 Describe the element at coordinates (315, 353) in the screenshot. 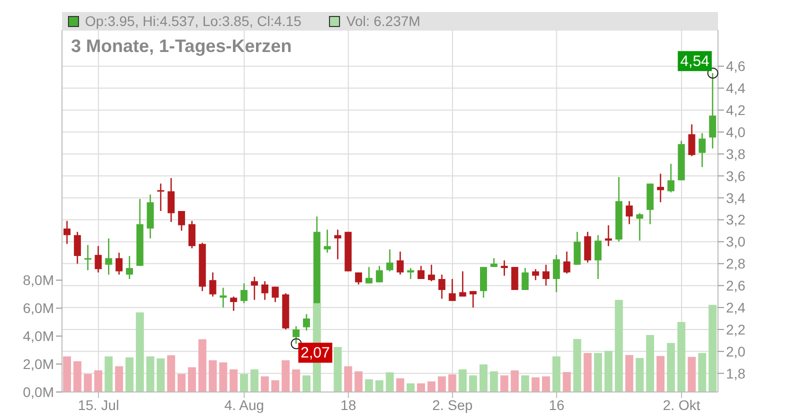

I see `annotation: 2,07` at that location.